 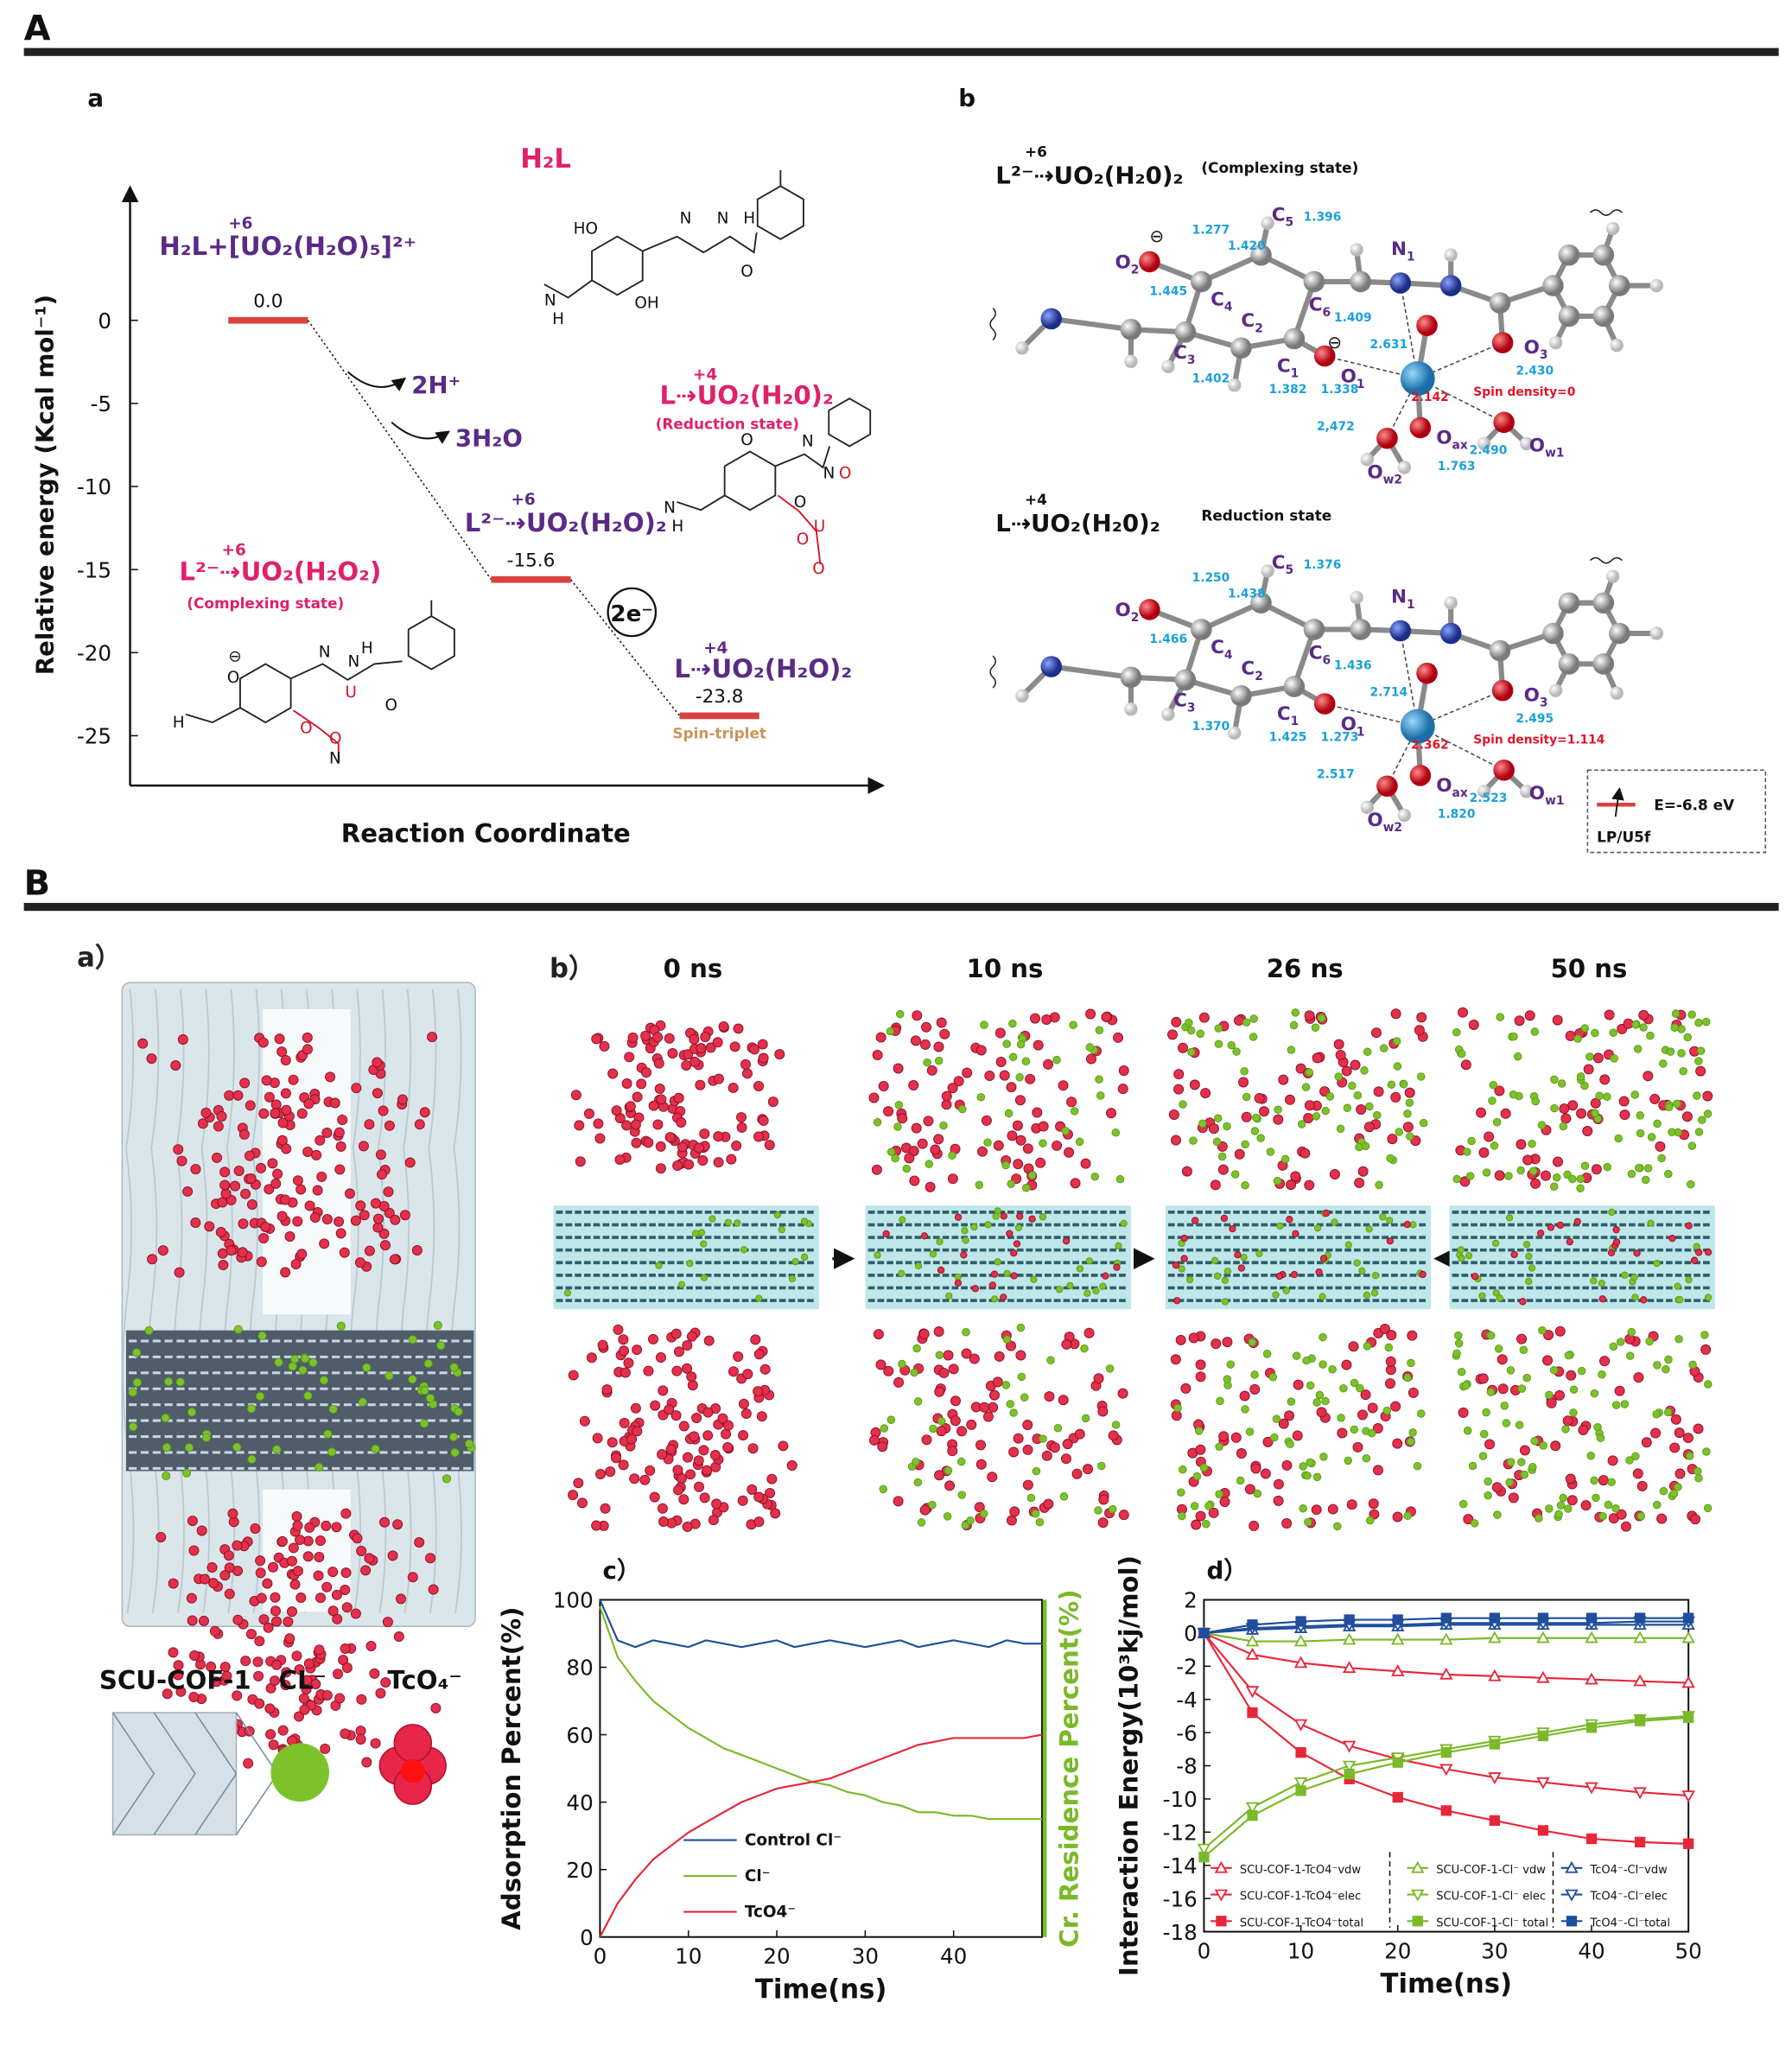 I want to click on atom-label: C3, so click(x=1184, y=354).